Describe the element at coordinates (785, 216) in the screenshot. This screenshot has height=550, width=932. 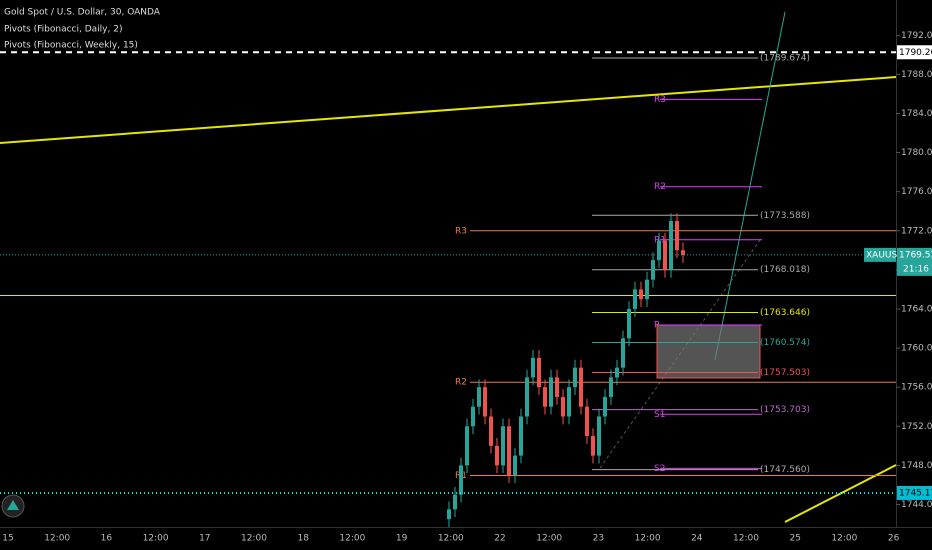
I see `fib-label: (1773.588)` at that location.